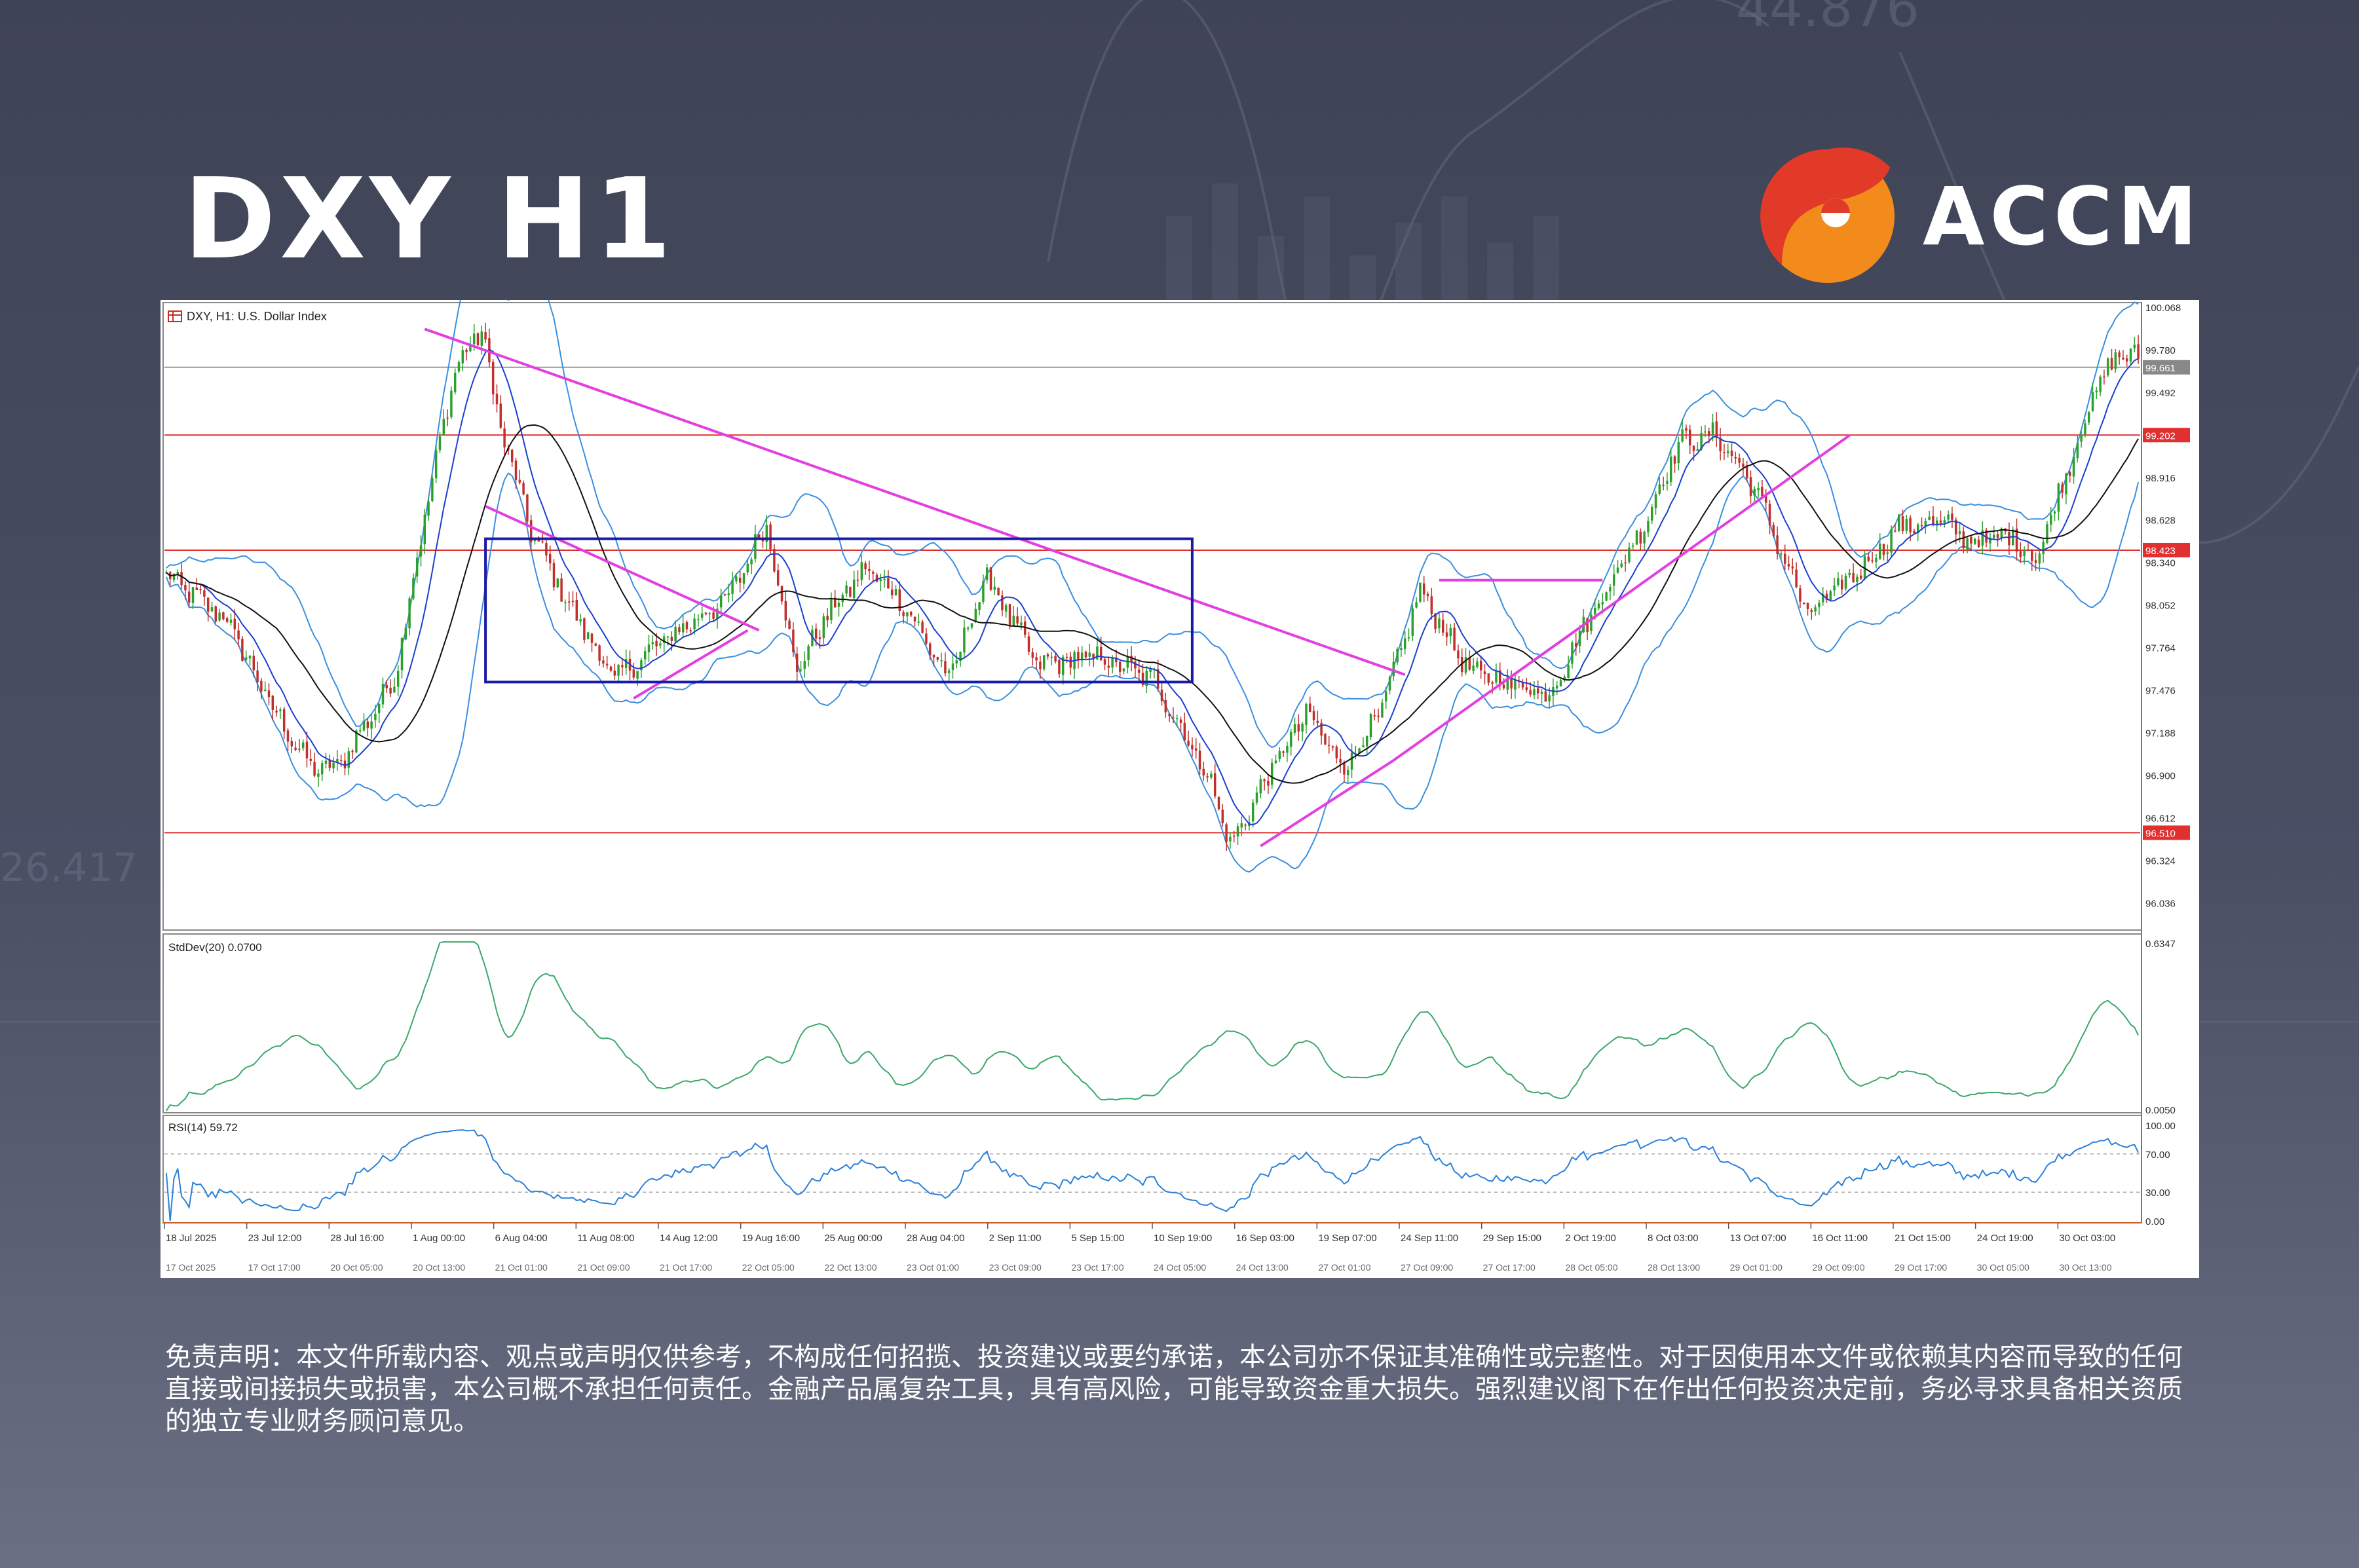 This screenshot has height=1568, width=2359. Describe the element at coordinates (2160, 691) in the screenshot. I see `price-tick-label: 97.476` at that location.